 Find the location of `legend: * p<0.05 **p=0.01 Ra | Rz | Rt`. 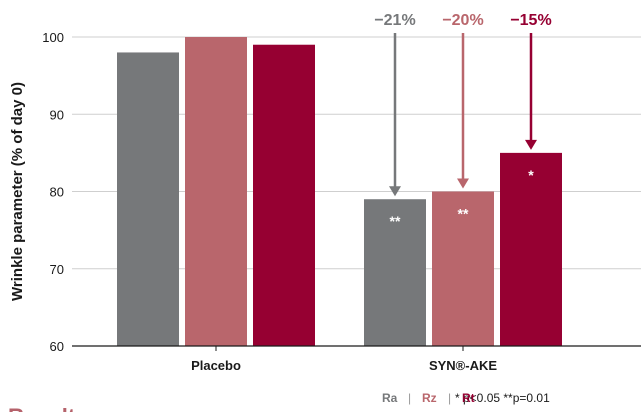

legend: * p<0.05 **p=0.01 Ra | Rz | Rt is located at coordinates (466, 398).